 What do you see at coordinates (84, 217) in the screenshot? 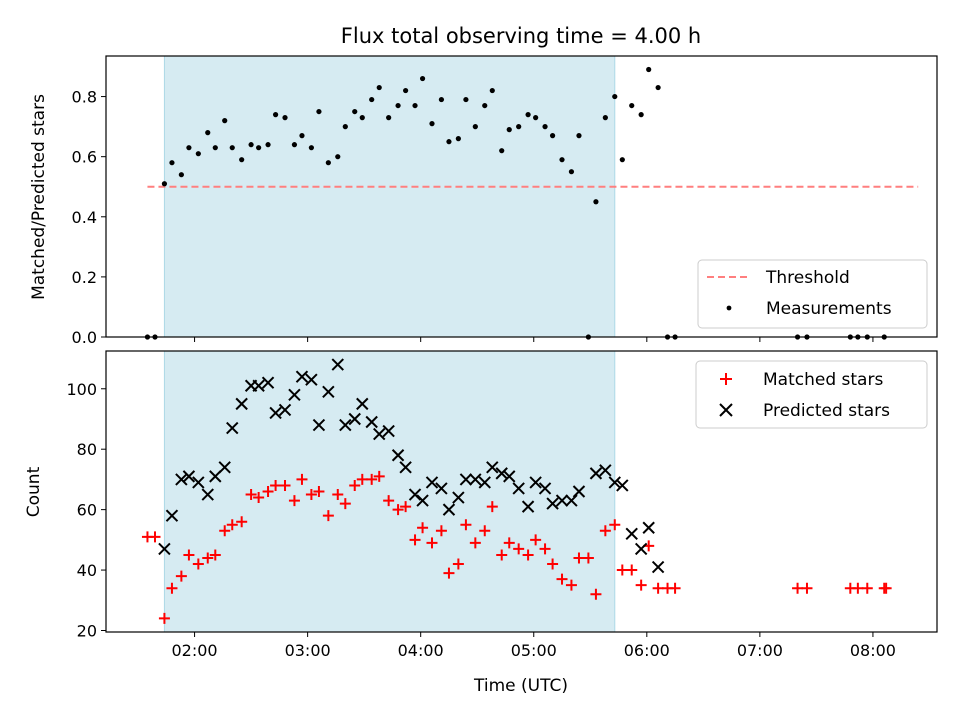
I see `y-tick-label: 0.4` at bounding box center [84, 217].